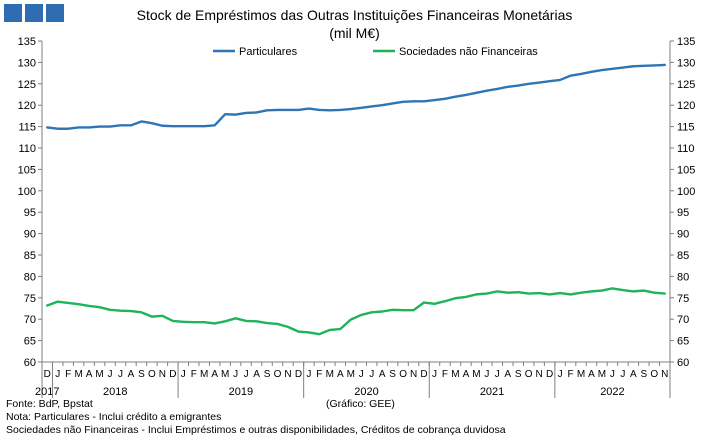  Describe the element at coordinates (686, 106) in the screenshot. I see `y-tick-label-right: 120` at that location.